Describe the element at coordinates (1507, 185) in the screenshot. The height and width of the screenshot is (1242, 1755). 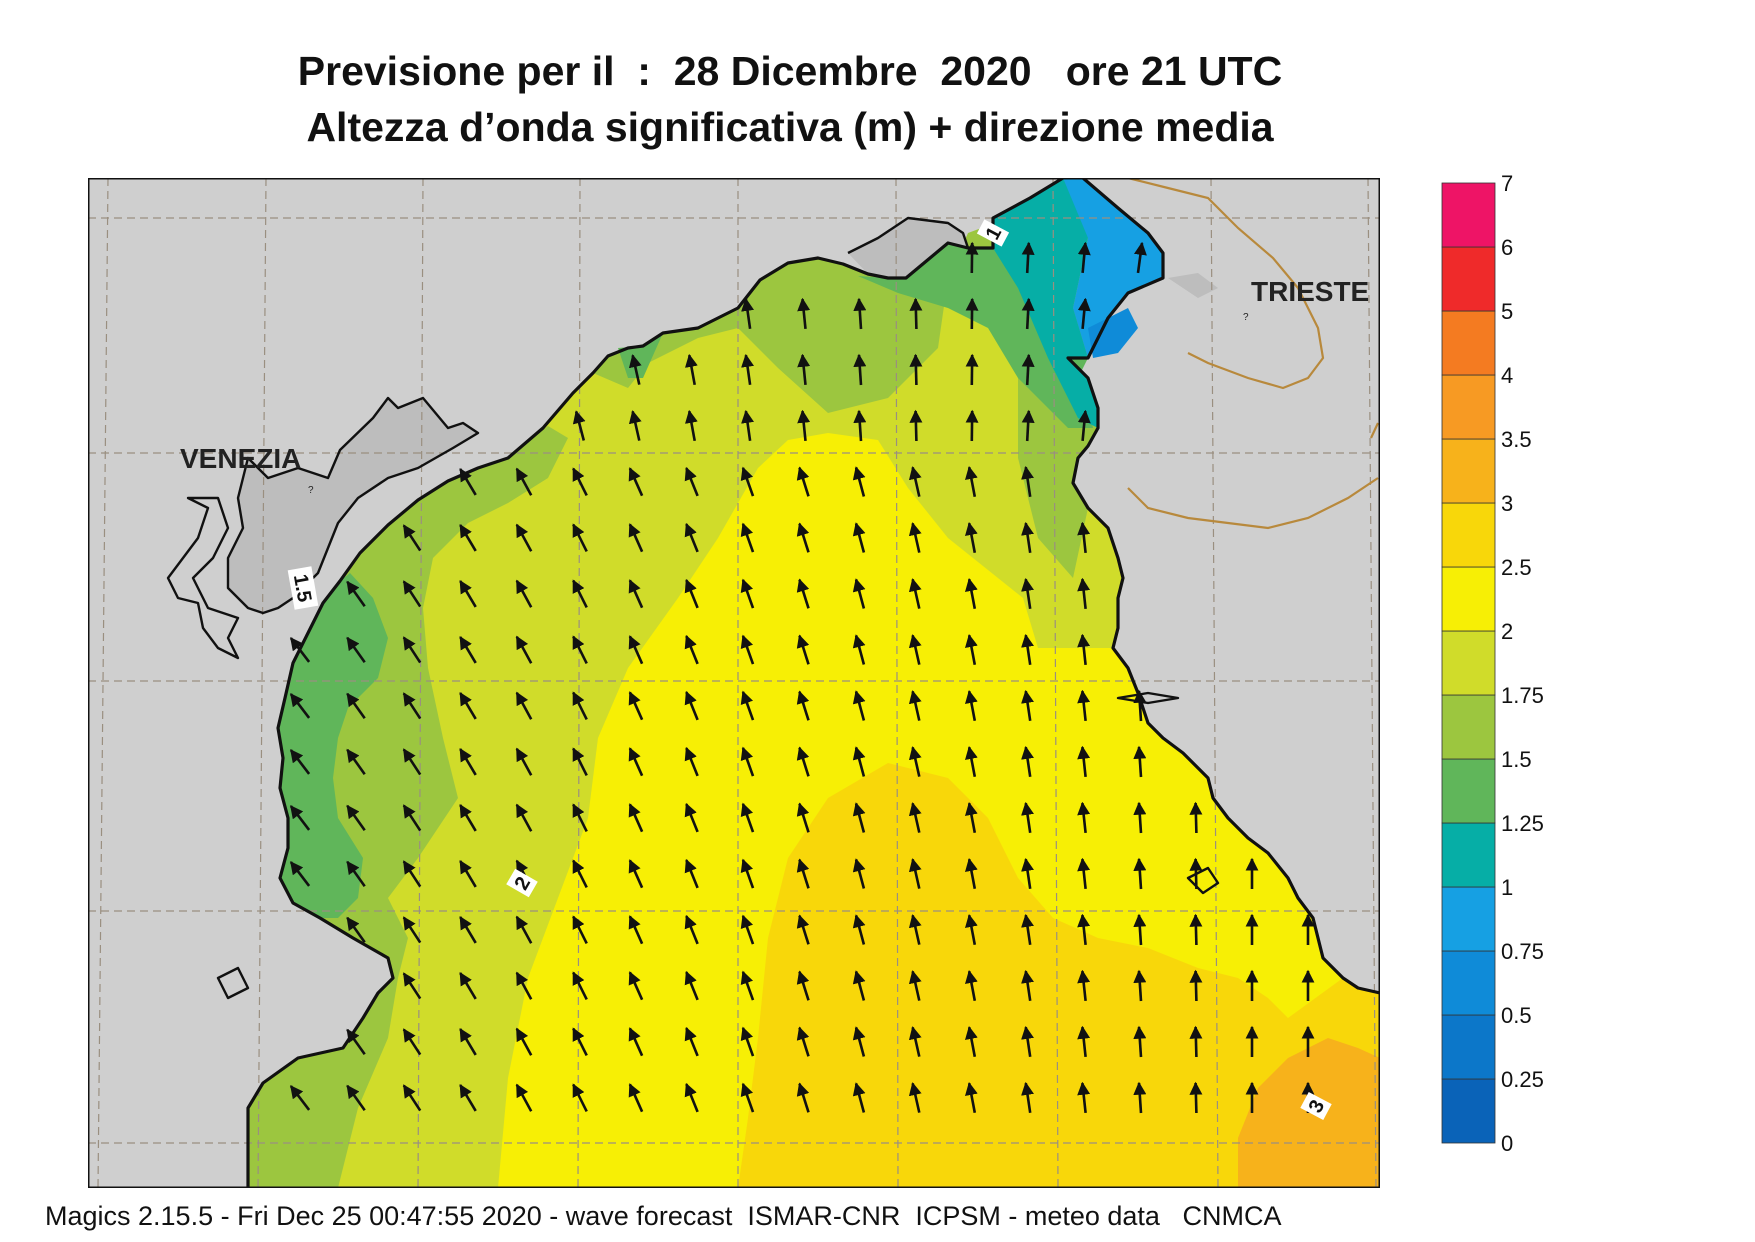
I see `legend-tick-label: 7` at that location.